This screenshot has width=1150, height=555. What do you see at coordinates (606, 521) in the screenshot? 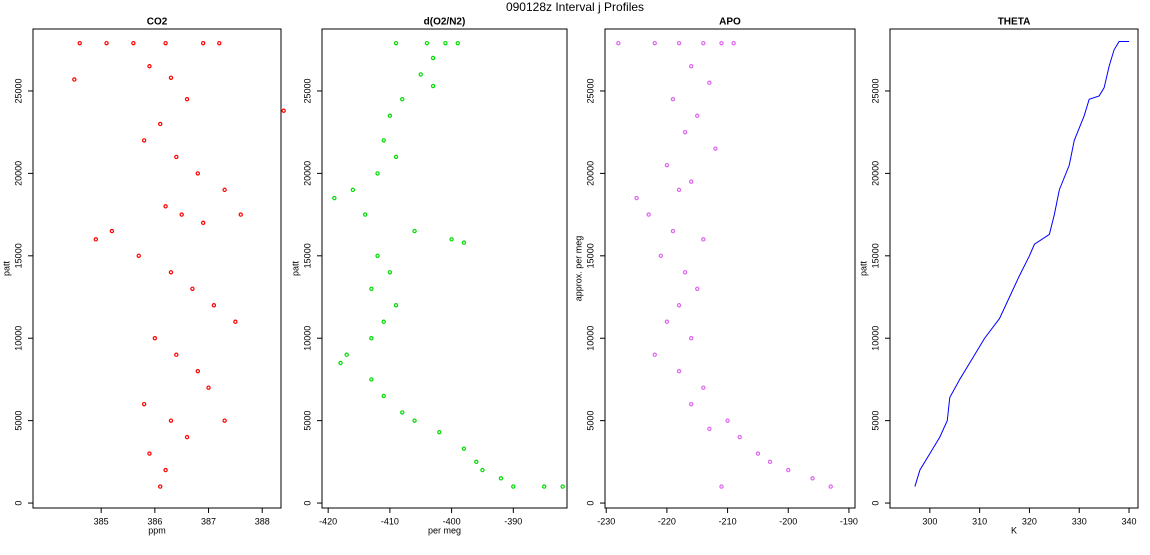
I see `x-tick-label: -230` at bounding box center [606, 521].